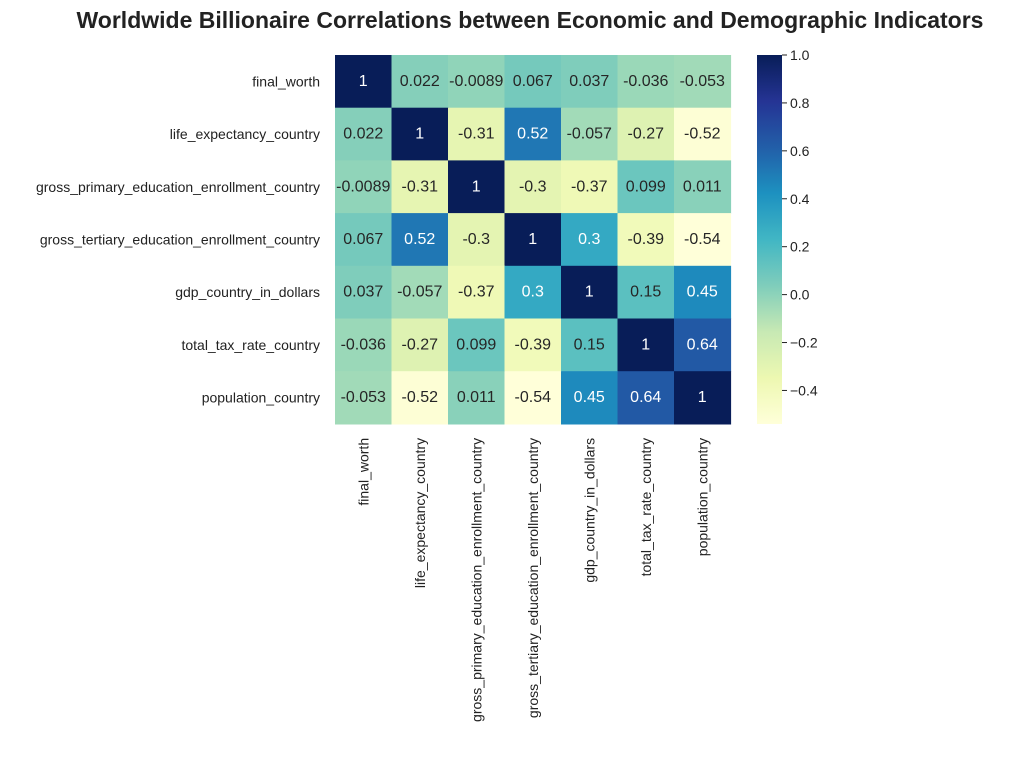 This screenshot has width=1033, height=757. Describe the element at coordinates (646, 134) in the screenshot. I see `cell-value-label: -0.27` at that location.